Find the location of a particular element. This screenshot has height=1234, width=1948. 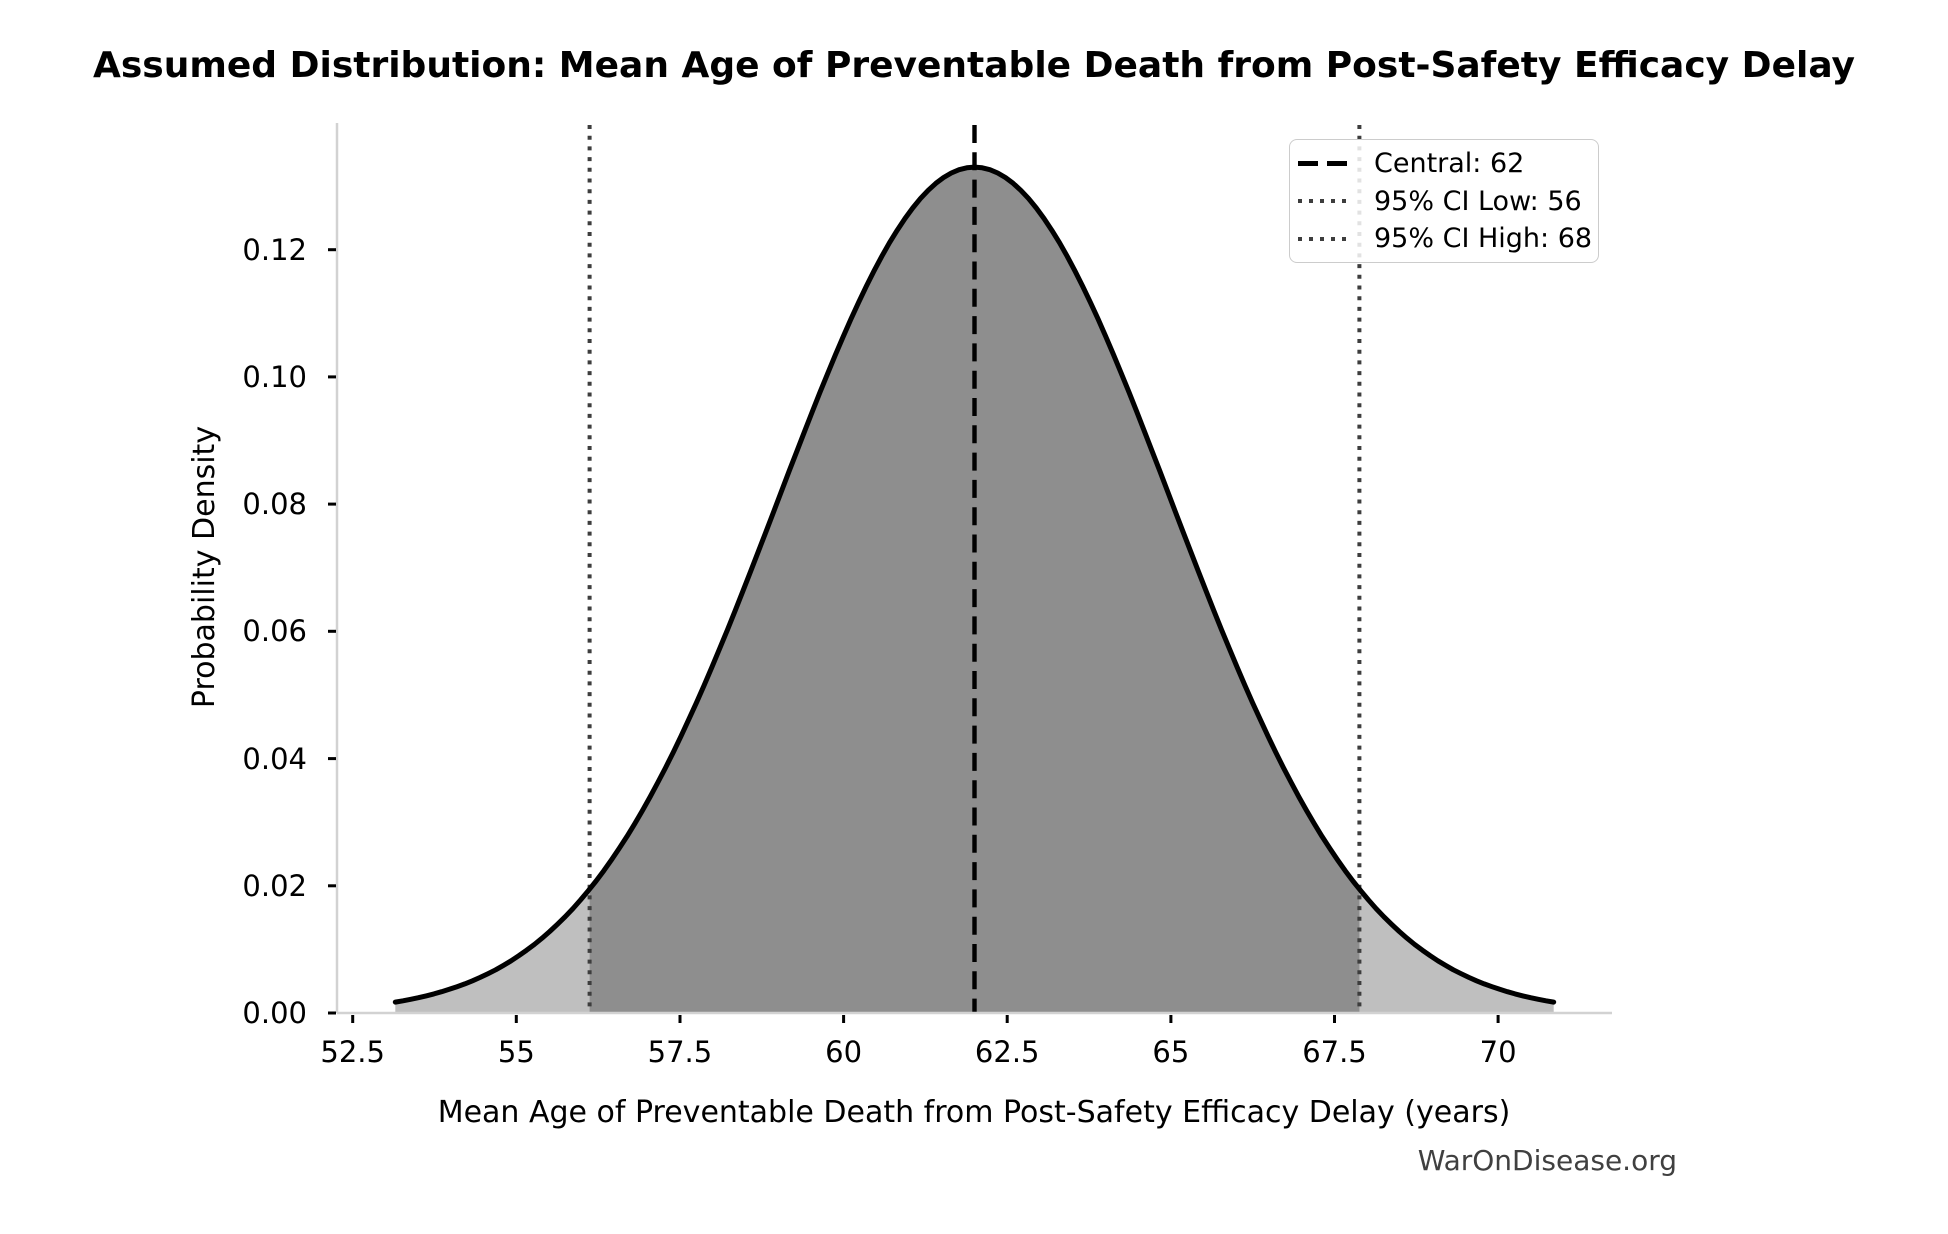

x-tick-label: 70 is located at coordinates (1498, 1052).